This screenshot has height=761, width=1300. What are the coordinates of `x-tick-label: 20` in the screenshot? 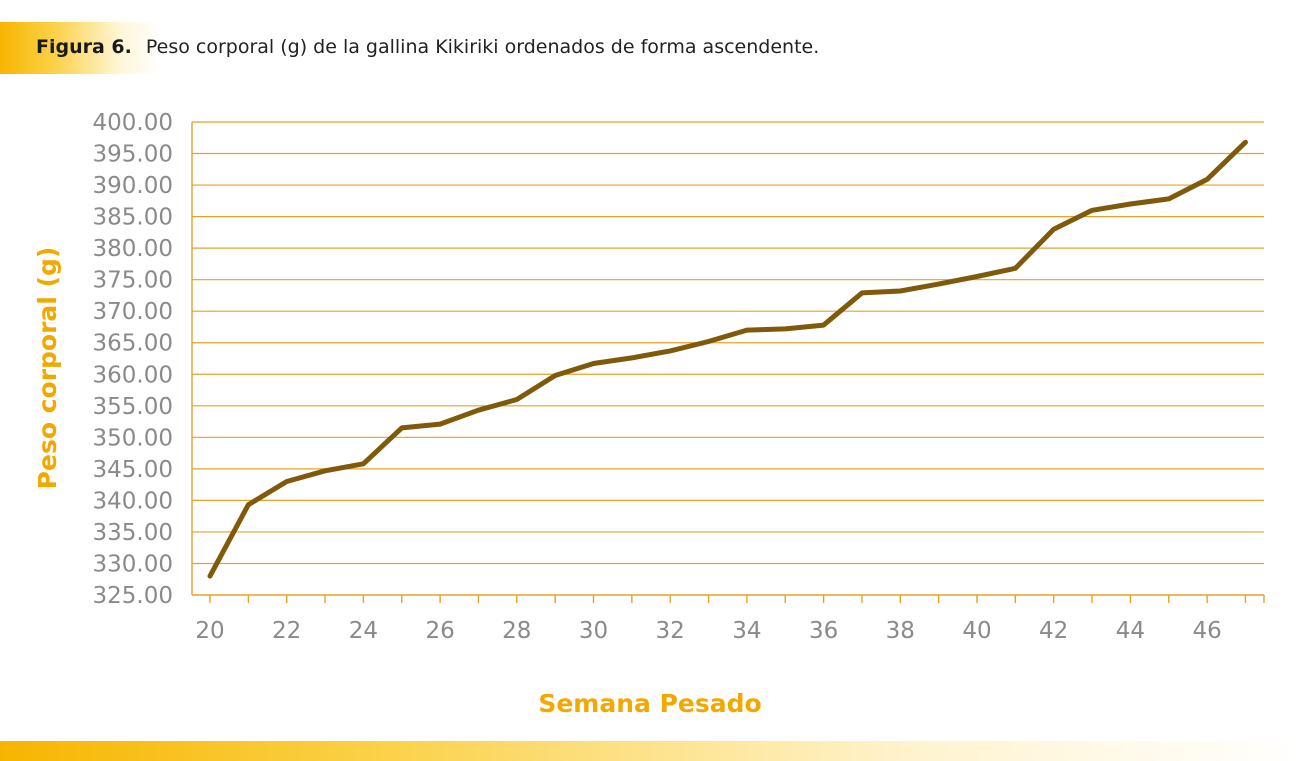 It's located at (209, 631).